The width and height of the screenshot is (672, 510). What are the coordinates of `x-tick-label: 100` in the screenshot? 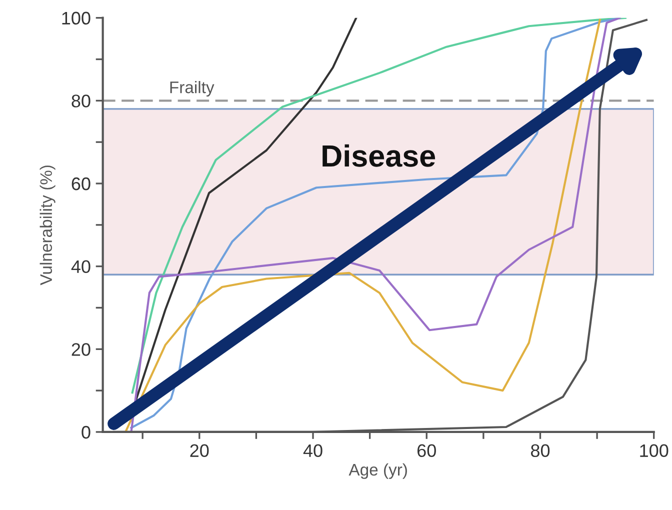 It's located at (654, 451).